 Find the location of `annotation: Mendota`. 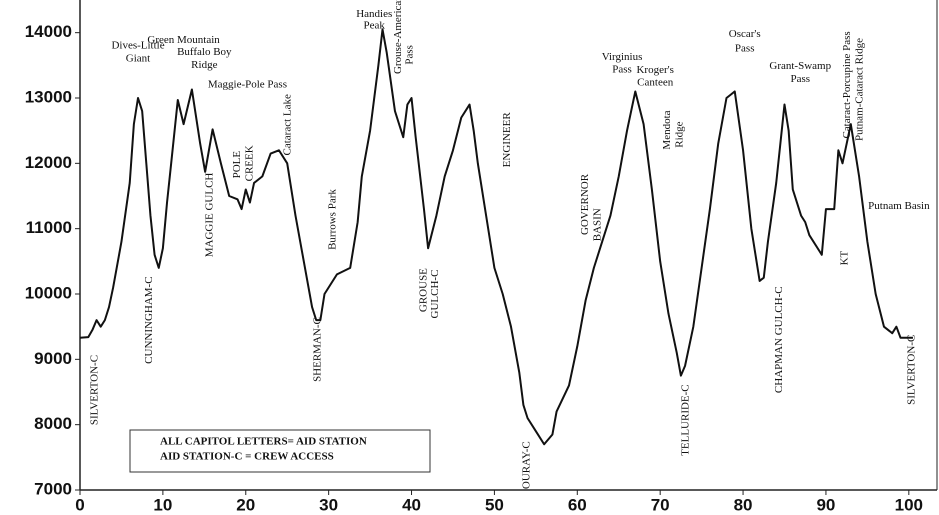

annotation: Mendota is located at coordinates (667, 129).